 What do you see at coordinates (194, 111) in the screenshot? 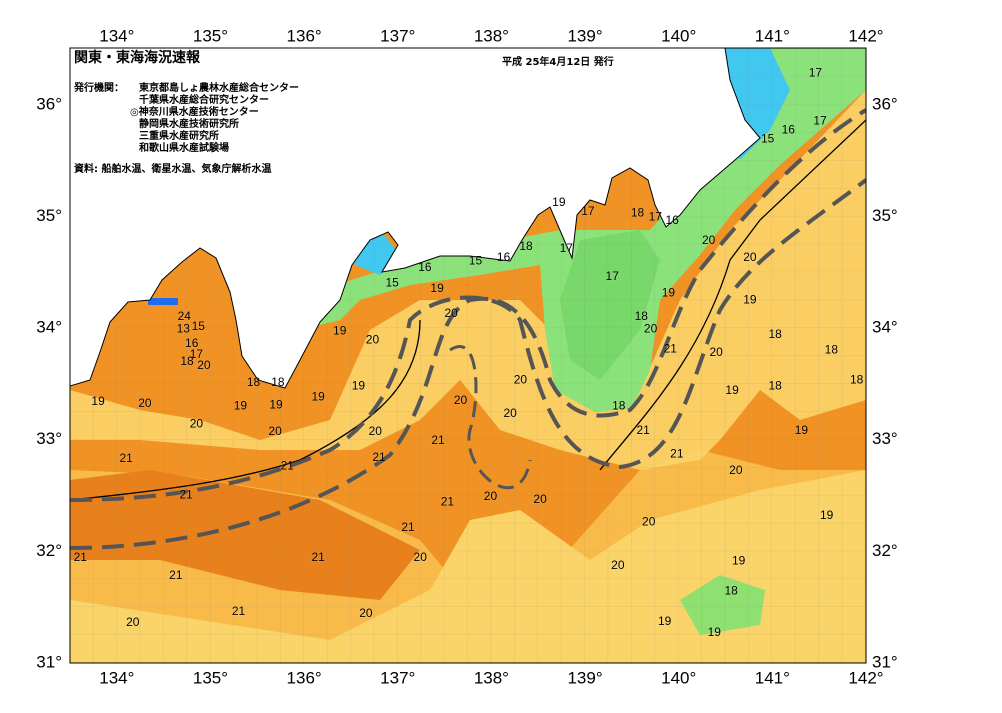
I see `agency: ◎神奈川県水産技術センター` at bounding box center [194, 111].